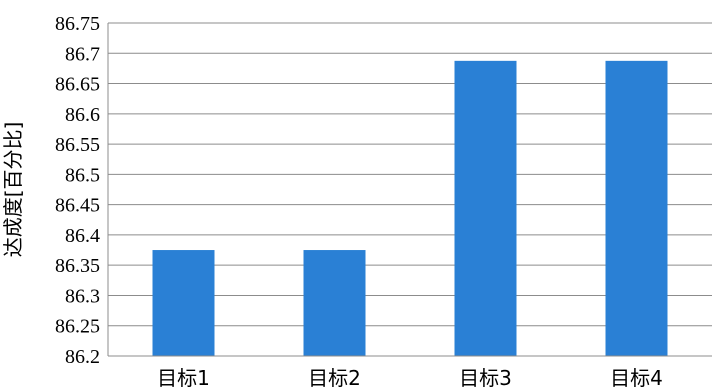 This screenshot has width=721, height=389. What do you see at coordinates (82, 115) in the screenshot?
I see `y-tick-label: 86.6` at bounding box center [82, 115].